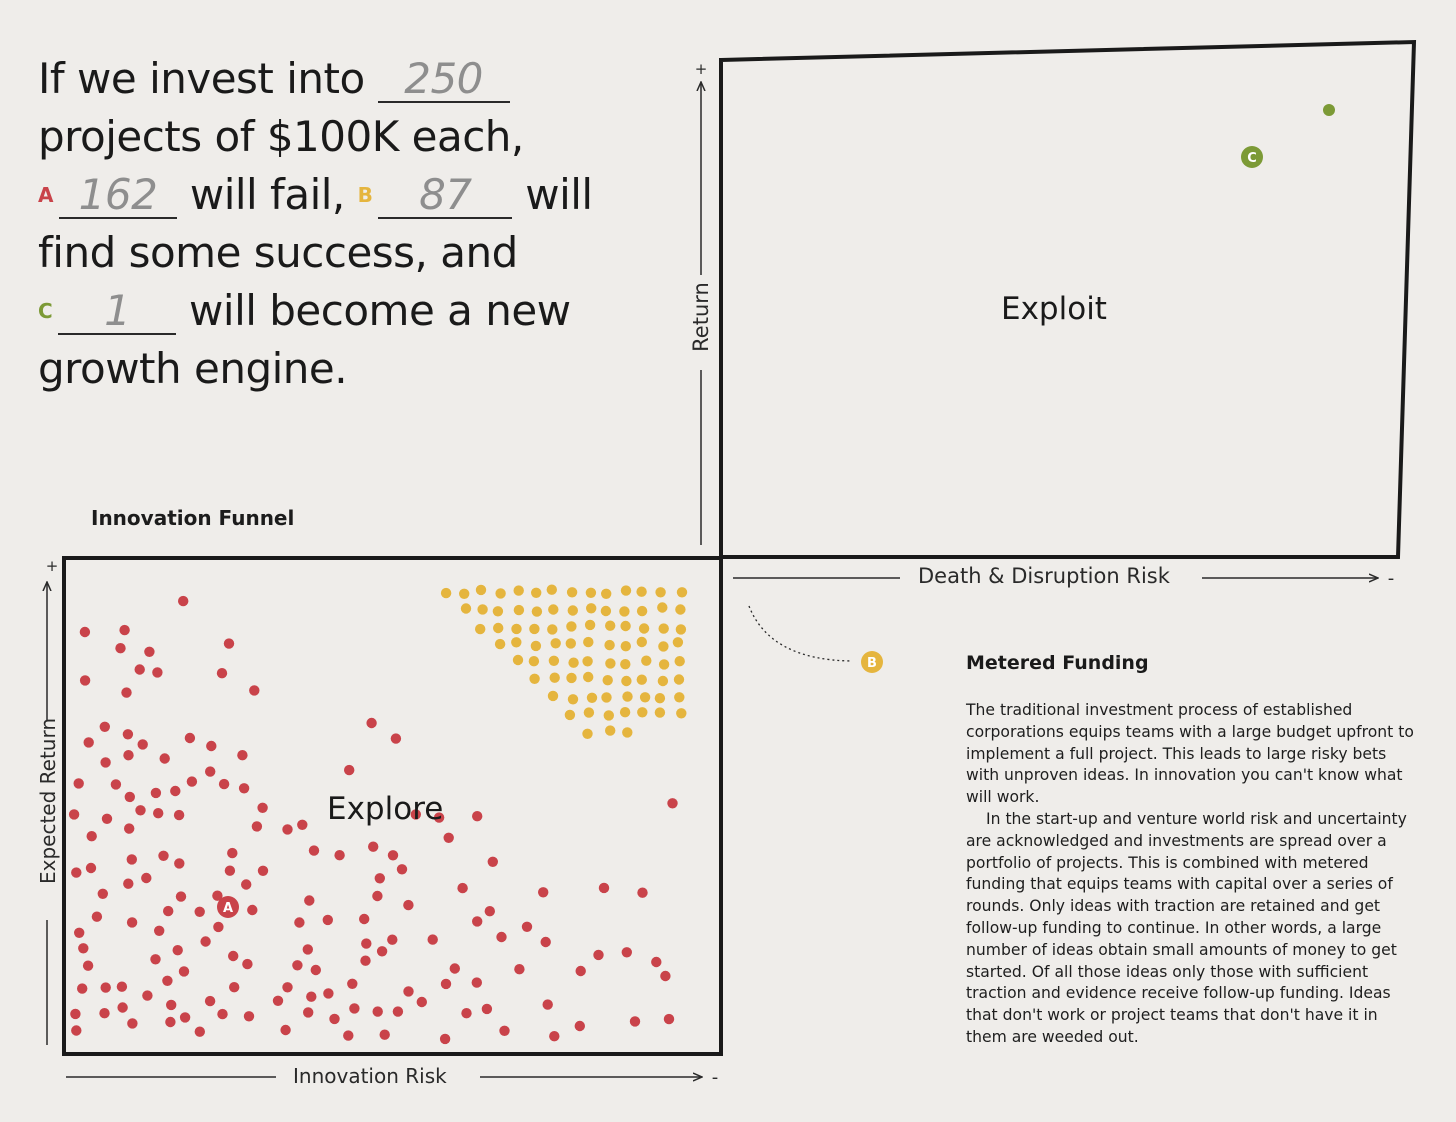 This screenshot has height=1122, width=1456. What do you see at coordinates (701, 317) in the screenshot?
I see `return-axis-label: Return` at bounding box center [701, 317].